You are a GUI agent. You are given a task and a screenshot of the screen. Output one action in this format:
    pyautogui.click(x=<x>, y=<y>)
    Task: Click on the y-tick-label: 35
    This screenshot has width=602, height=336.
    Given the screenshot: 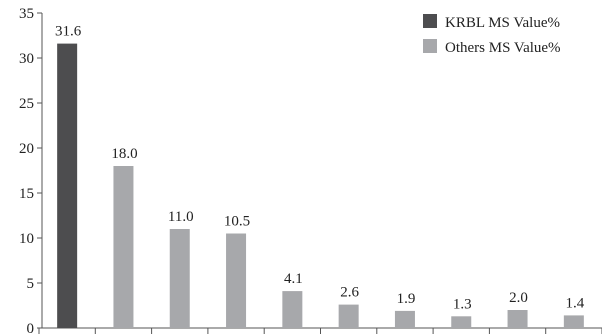 What is the action you would take?
    pyautogui.click(x=26, y=14)
    